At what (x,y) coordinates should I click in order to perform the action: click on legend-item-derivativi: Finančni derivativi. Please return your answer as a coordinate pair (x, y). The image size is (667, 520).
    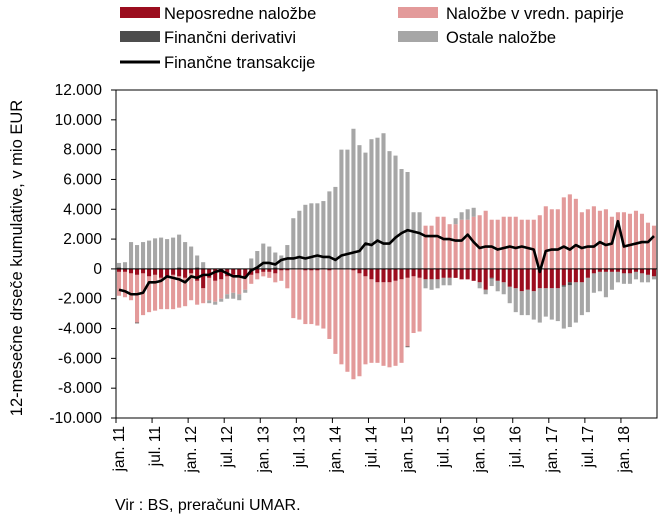
    Looking at the image, I should click on (208, 38).